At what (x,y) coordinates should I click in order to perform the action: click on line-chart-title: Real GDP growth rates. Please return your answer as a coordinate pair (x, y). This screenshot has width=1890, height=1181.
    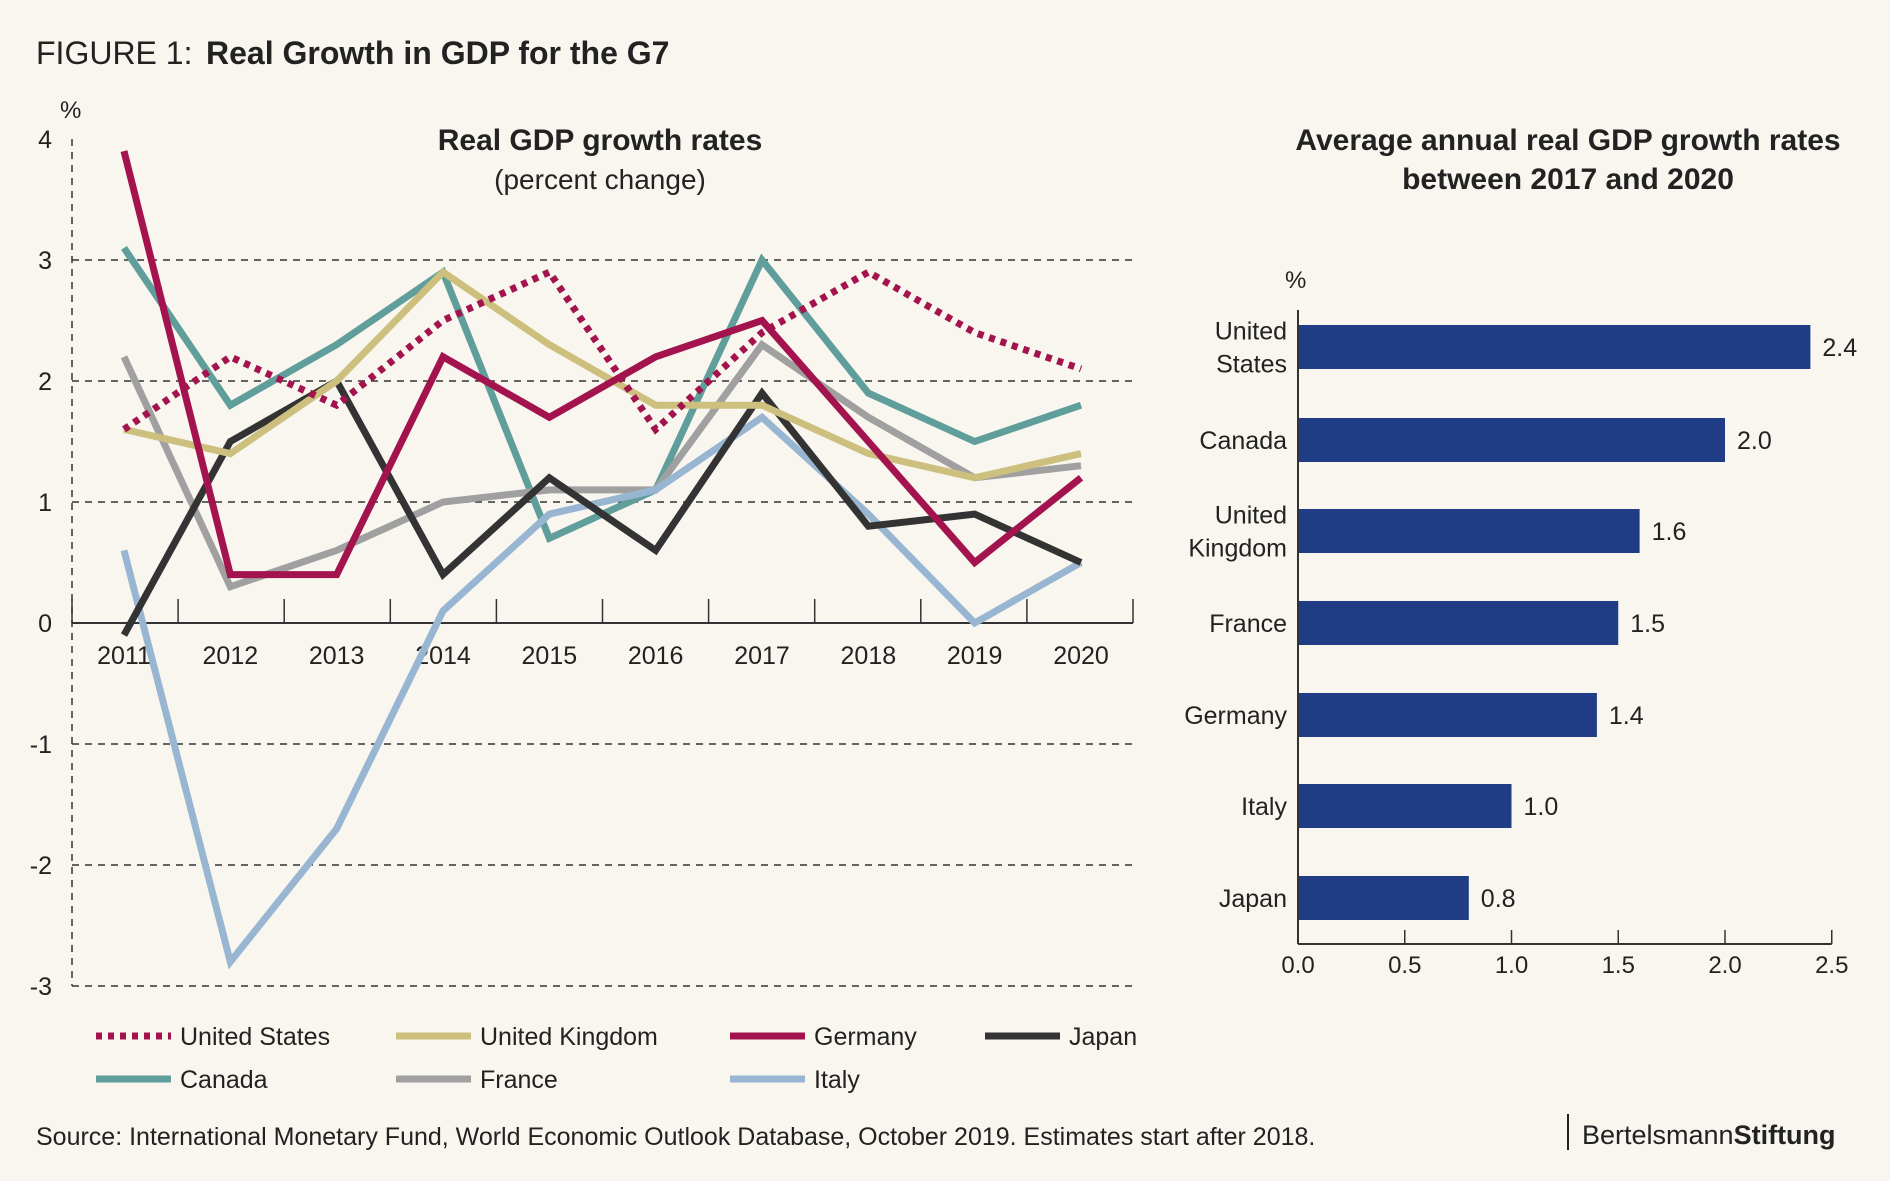
    Looking at the image, I should click on (600, 140).